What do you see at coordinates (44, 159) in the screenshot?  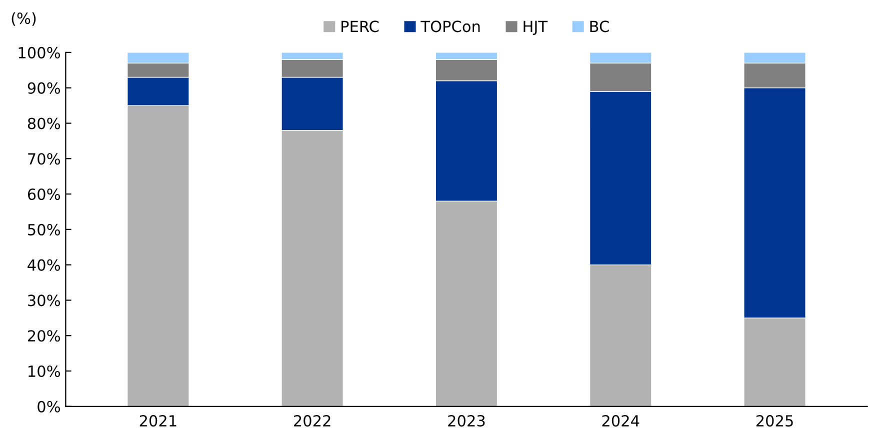 I see `y-tick-label: 70%` at bounding box center [44, 159].